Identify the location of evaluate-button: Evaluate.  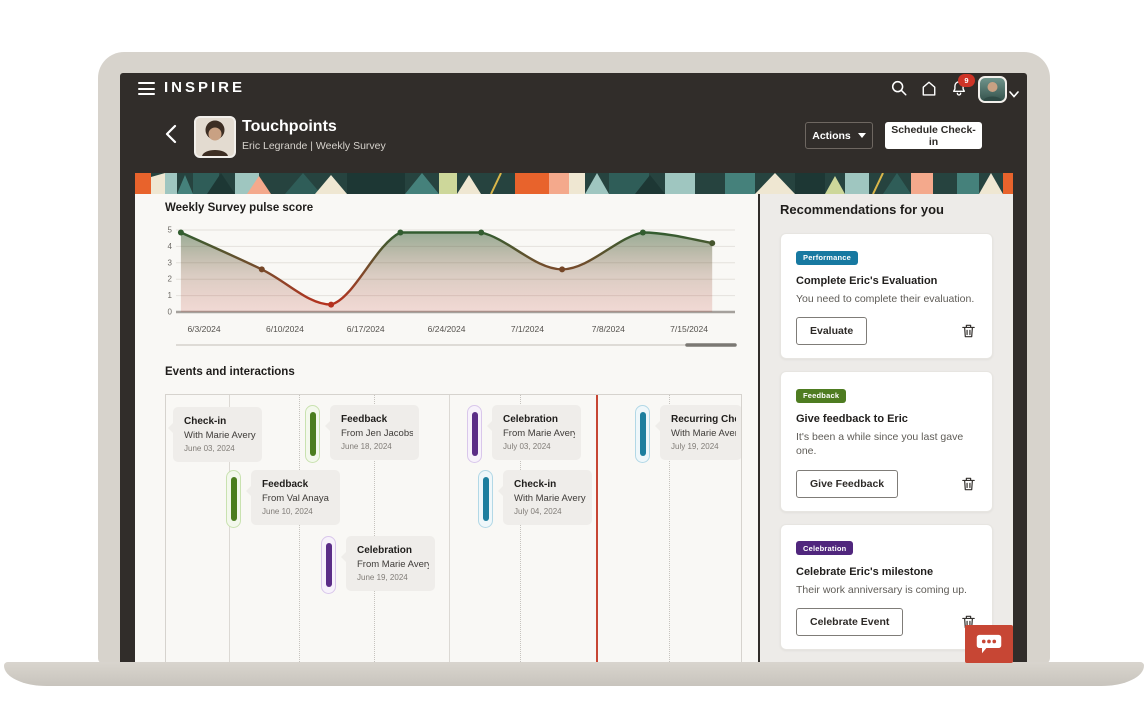
(832, 331).